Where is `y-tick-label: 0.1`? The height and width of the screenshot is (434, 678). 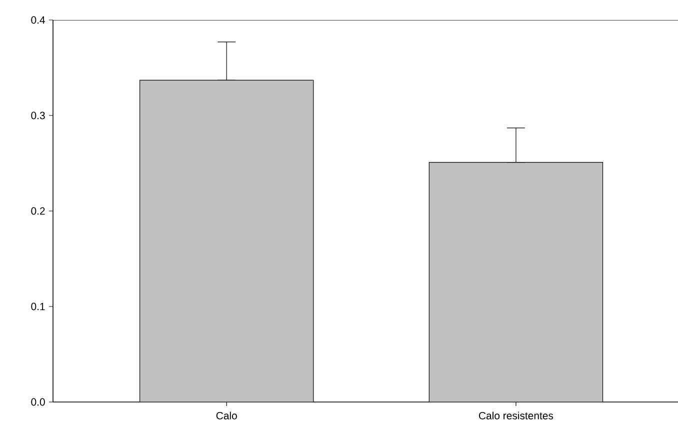 y-tick-label: 0.1 is located at coordinates (38, 306).